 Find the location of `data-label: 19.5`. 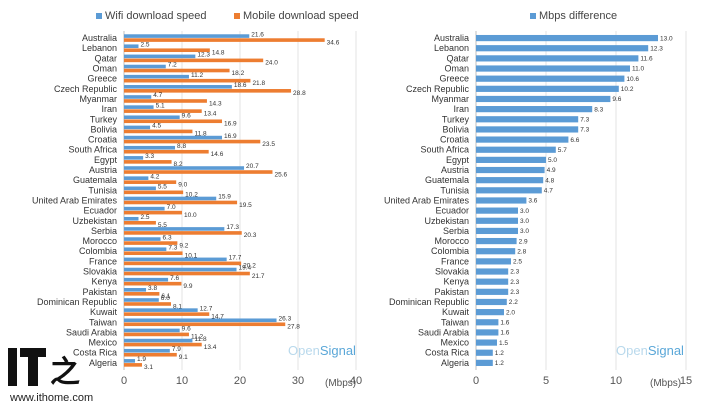

data-label: 19.5 is located at coordinates (245, 205).